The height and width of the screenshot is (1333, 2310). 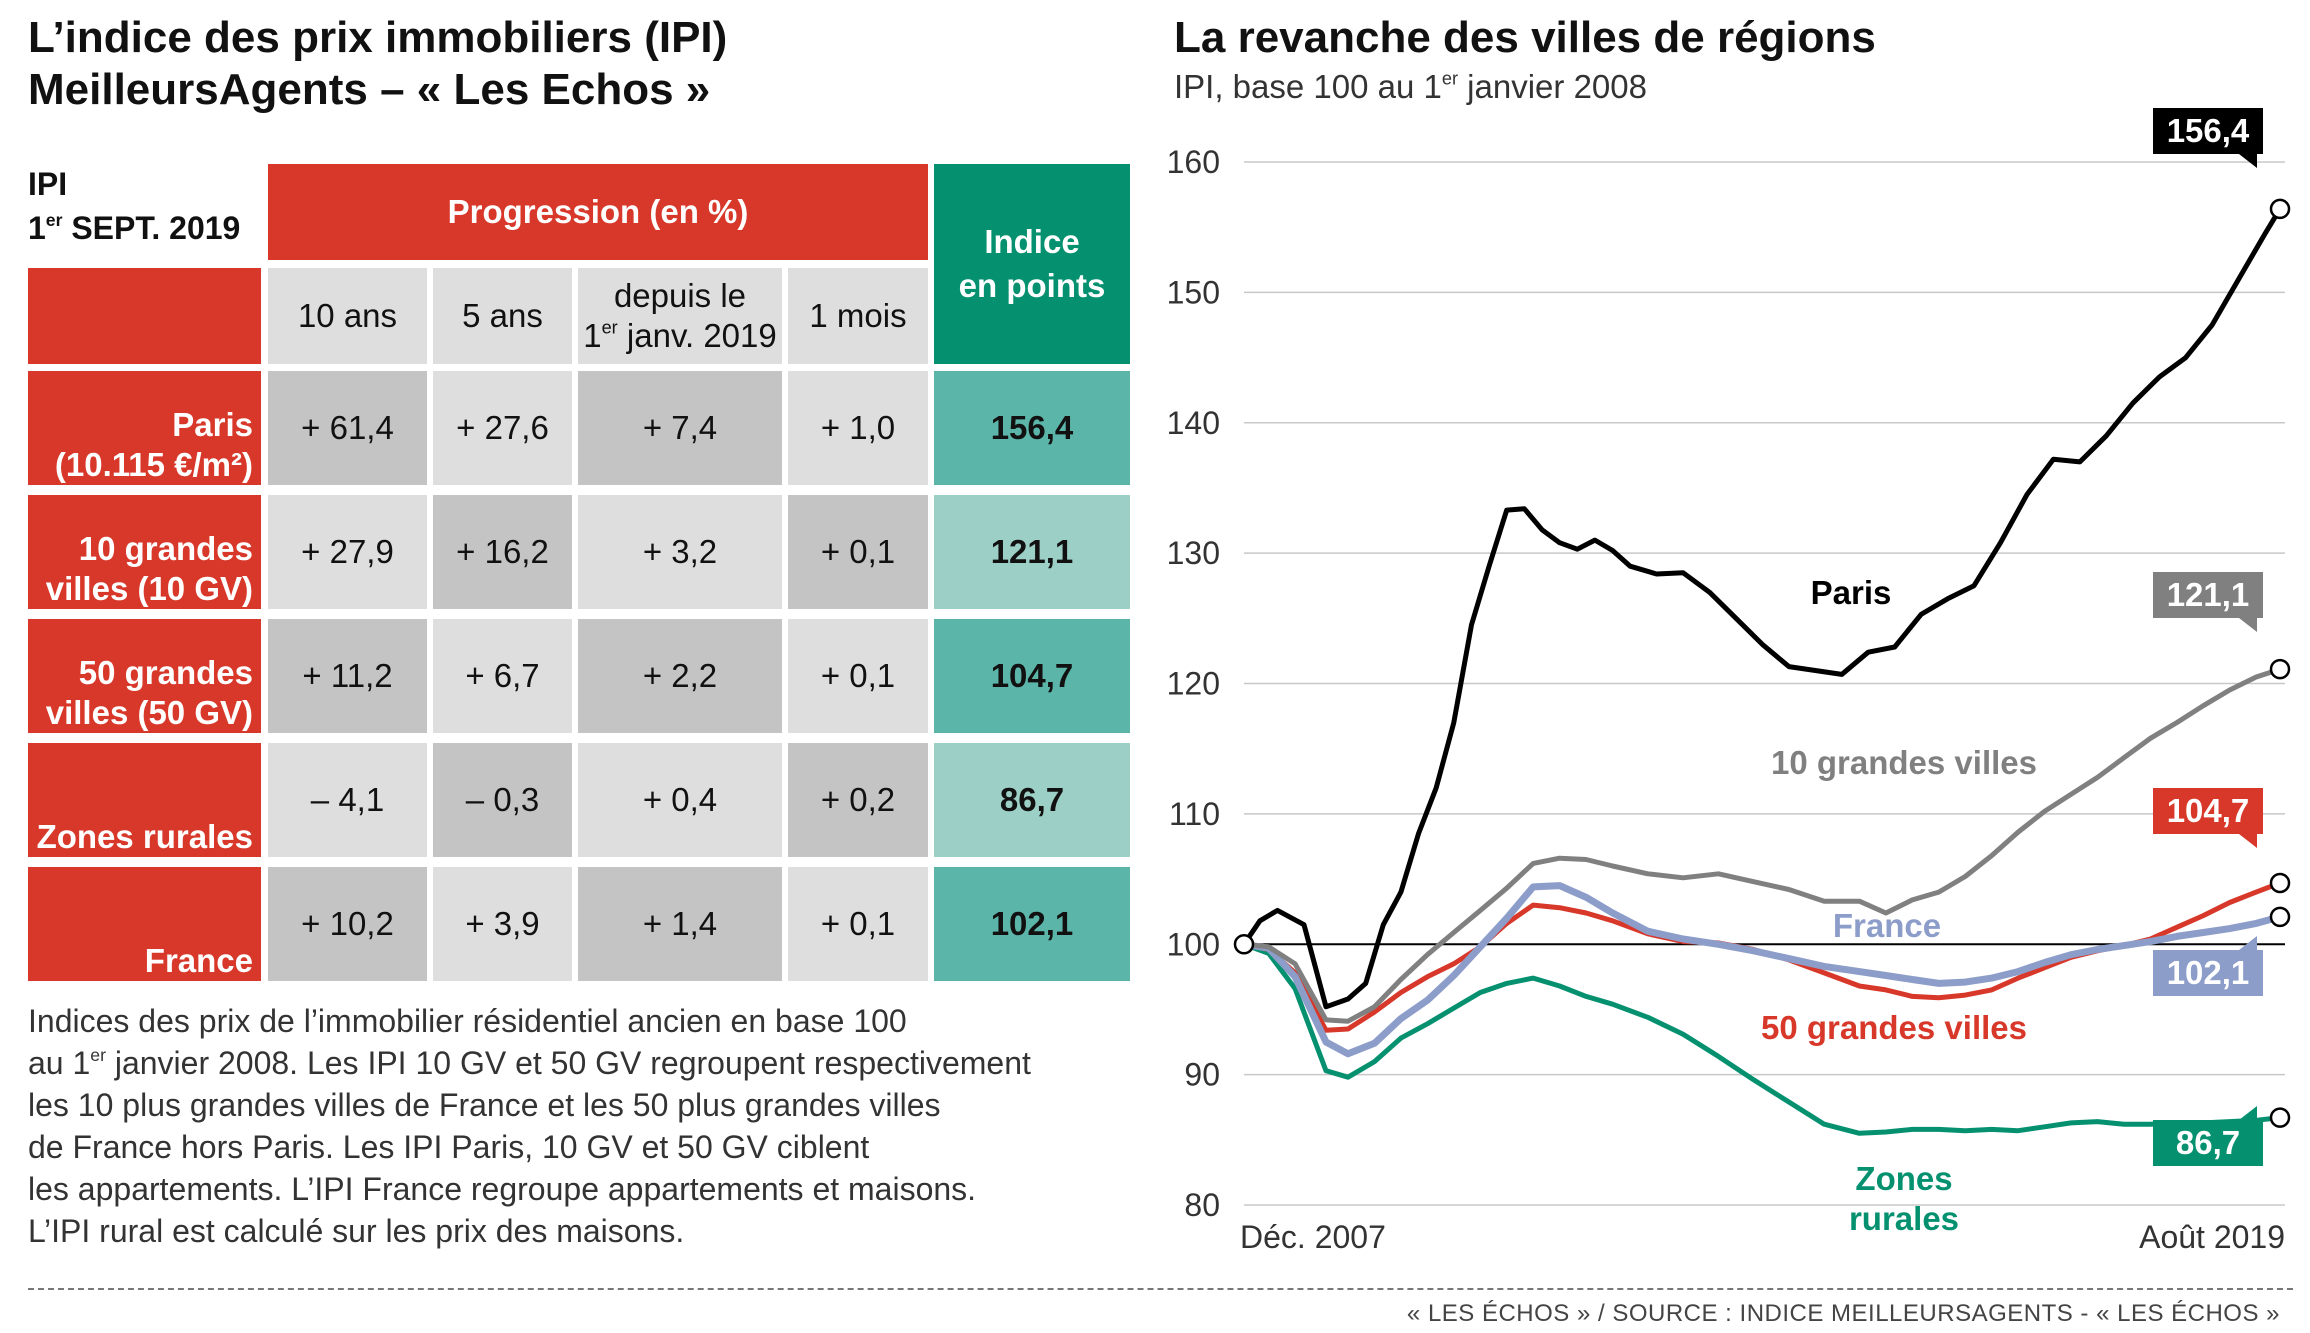 I want to click on indice-header: Indice en points, so click(x=1032, y=264).